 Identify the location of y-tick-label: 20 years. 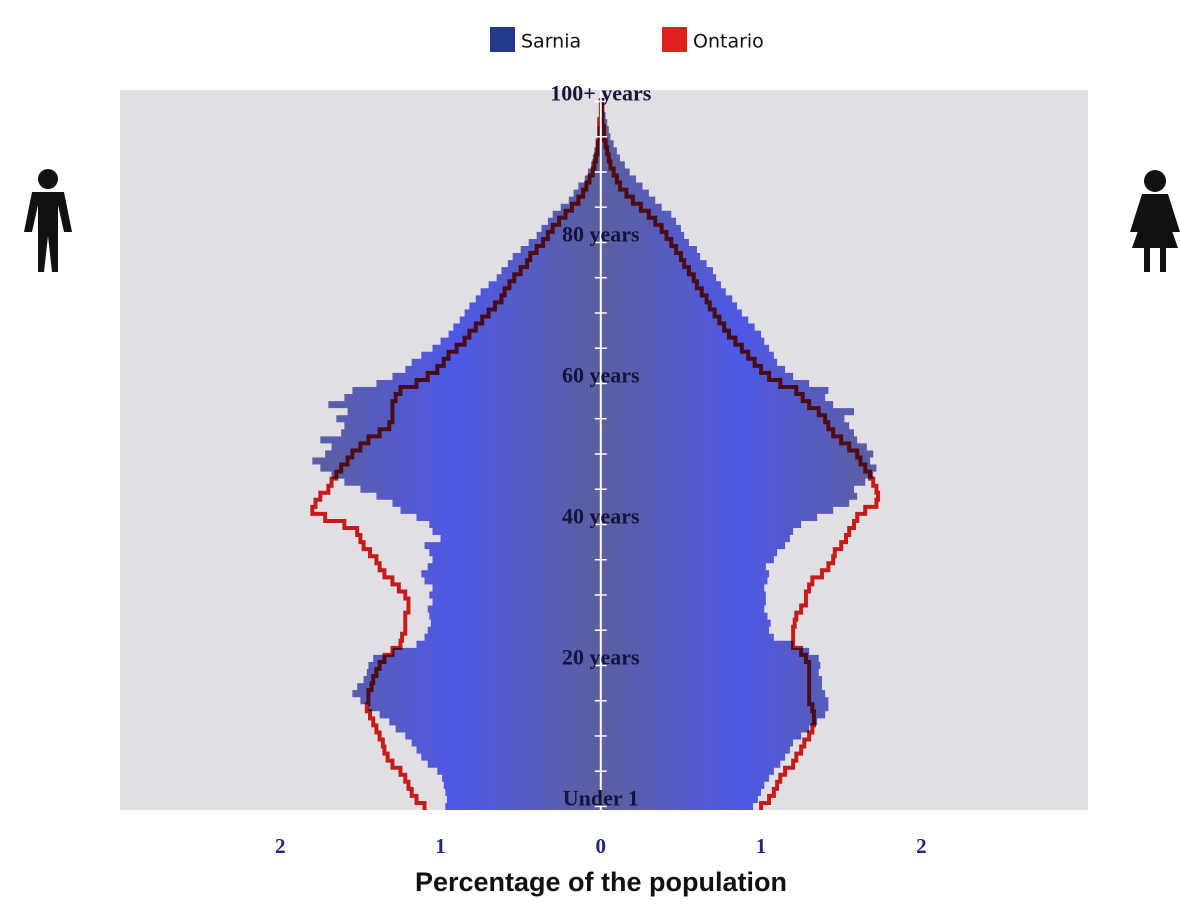
(601, 657).